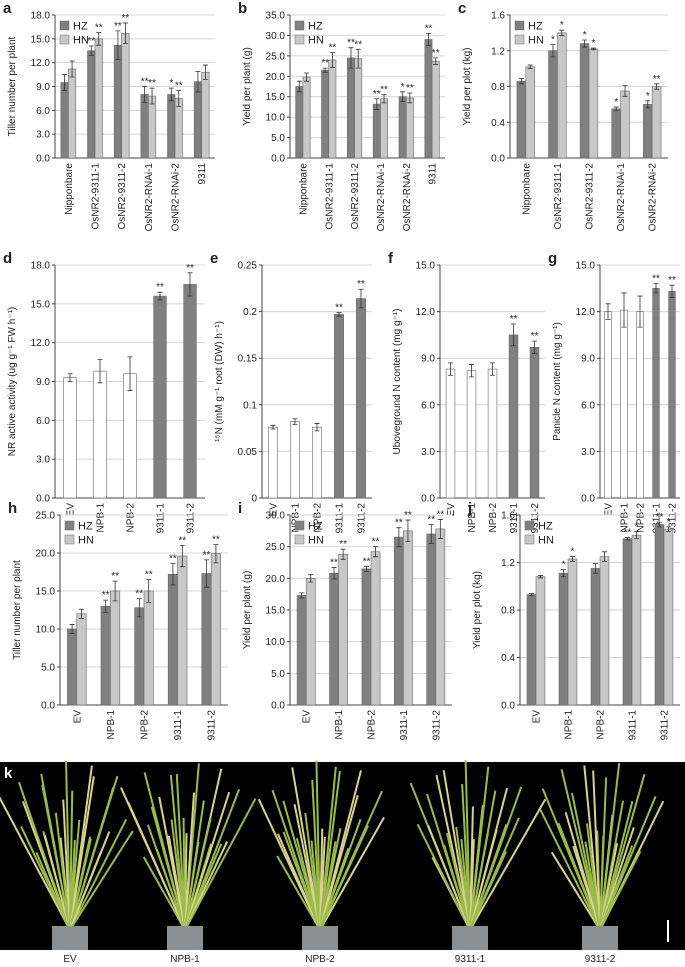  I want to click on panel-label: h, so click(12, 508).